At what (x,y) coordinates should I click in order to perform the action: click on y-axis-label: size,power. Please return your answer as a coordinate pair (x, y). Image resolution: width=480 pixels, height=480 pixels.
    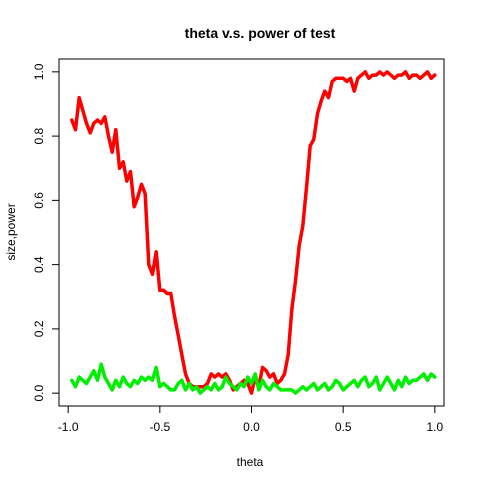
    Looking at the image, I should click on (11, 231).